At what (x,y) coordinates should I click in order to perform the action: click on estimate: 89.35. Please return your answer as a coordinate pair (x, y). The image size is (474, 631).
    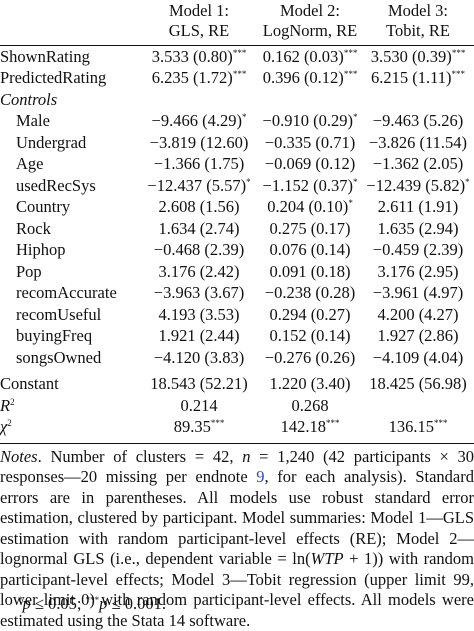
    Looking at the image, I should click on (192, 426).